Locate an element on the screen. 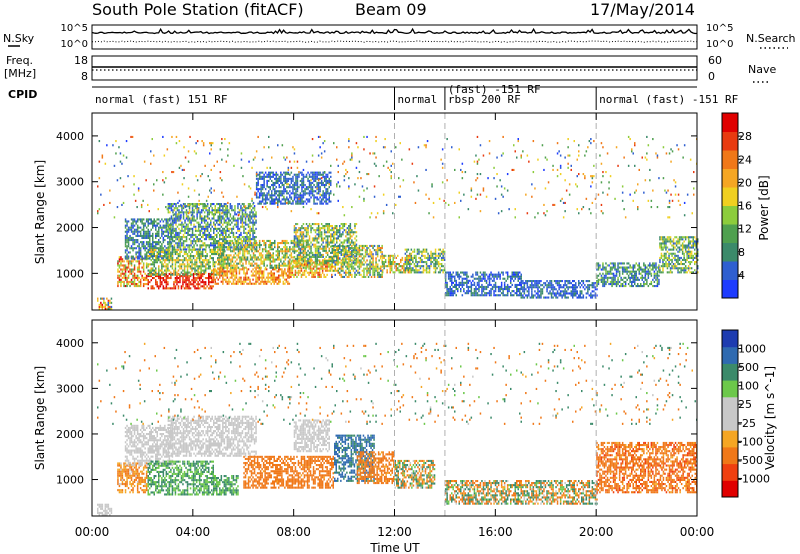  freq-tick-left-low: 8 is located at coordinates (84, 76).